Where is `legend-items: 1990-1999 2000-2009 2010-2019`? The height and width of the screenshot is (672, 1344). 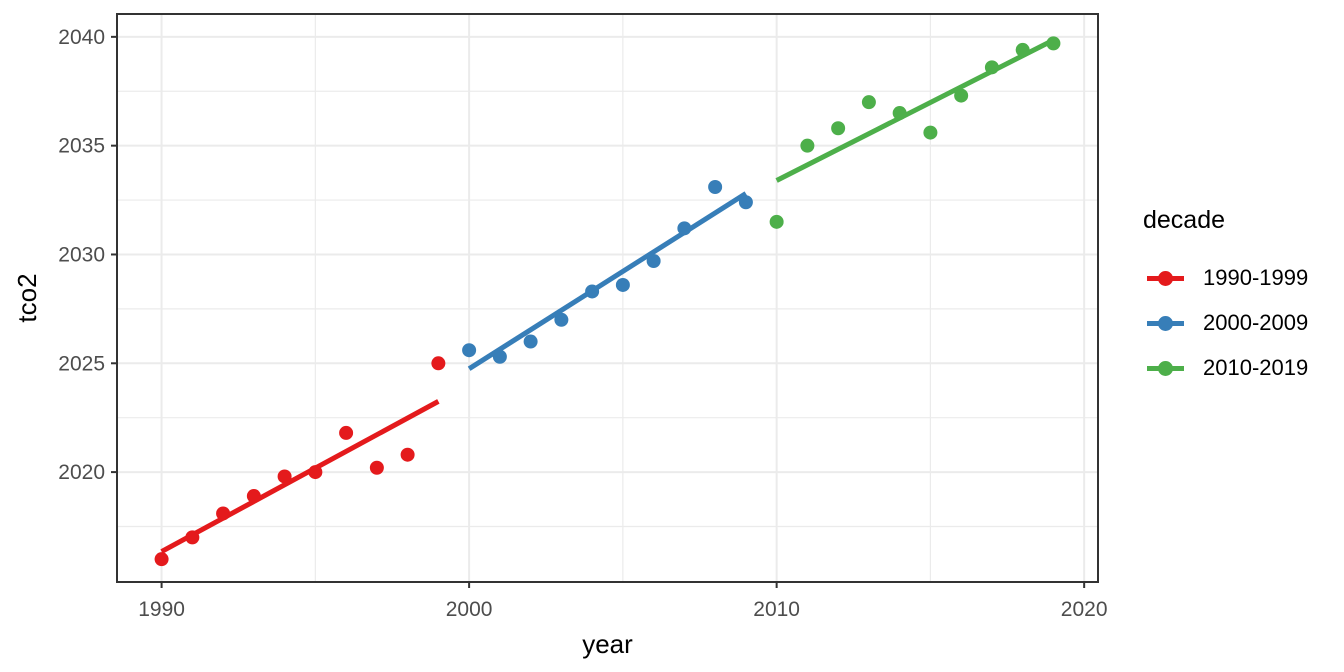 legend-items: 1990-1999 2000-2009 2010-2019 is located at coordinates (1225, 322).